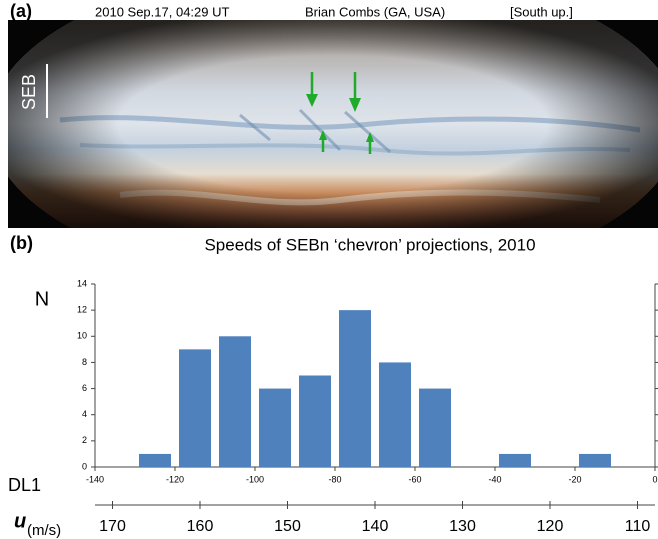 This screenshot has height=539, width=658. I want to click on y-tick-label: 8, so click(84, 362).